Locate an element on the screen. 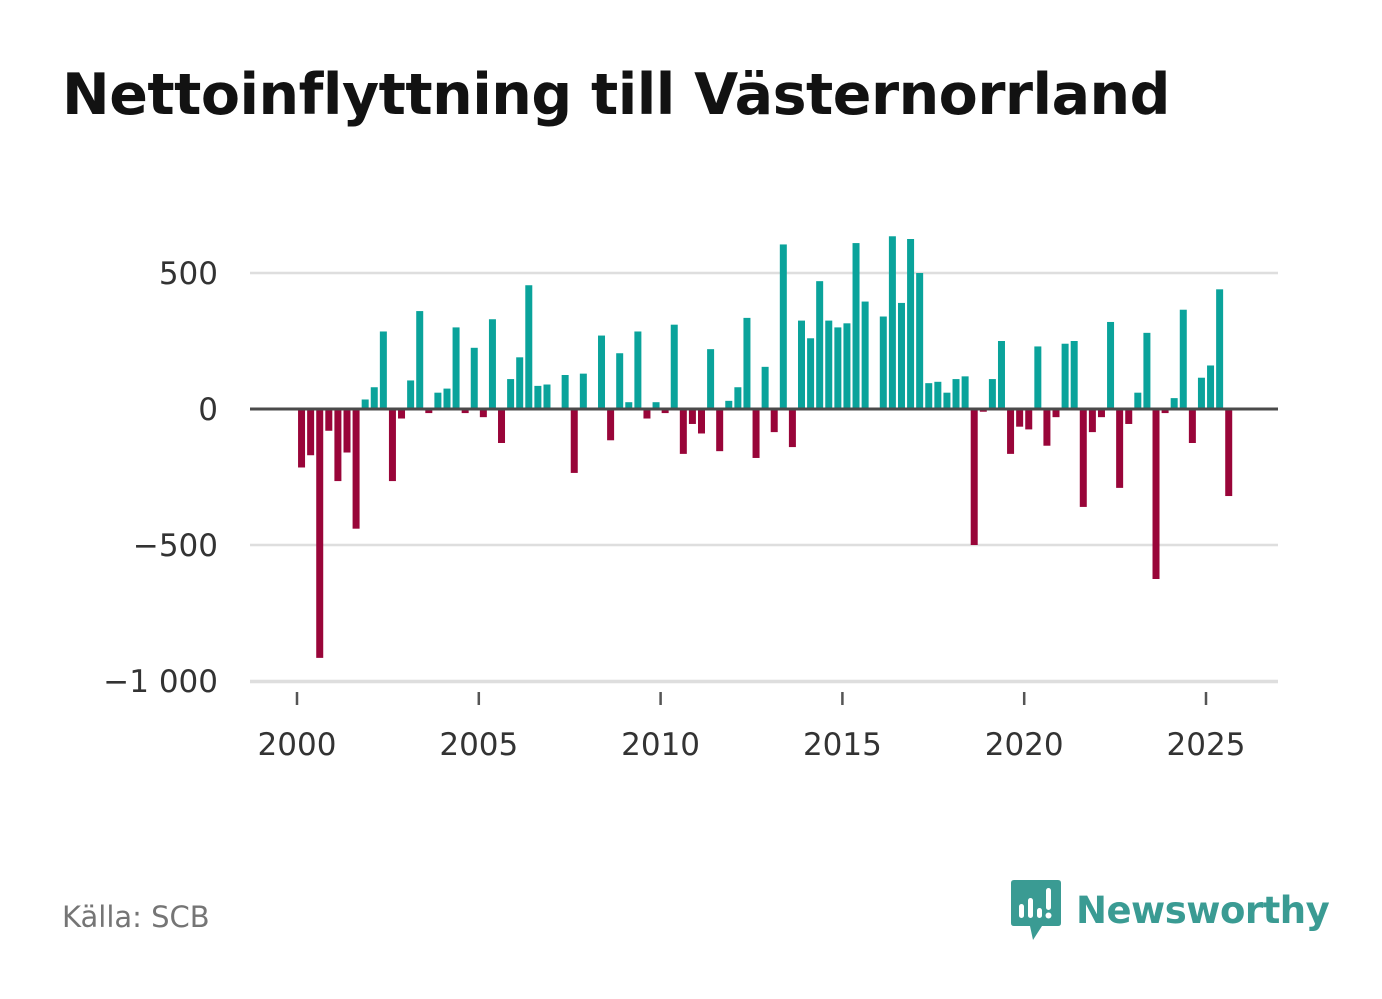  brand-name: Newsworthy is located at coordinates (1203, 910).